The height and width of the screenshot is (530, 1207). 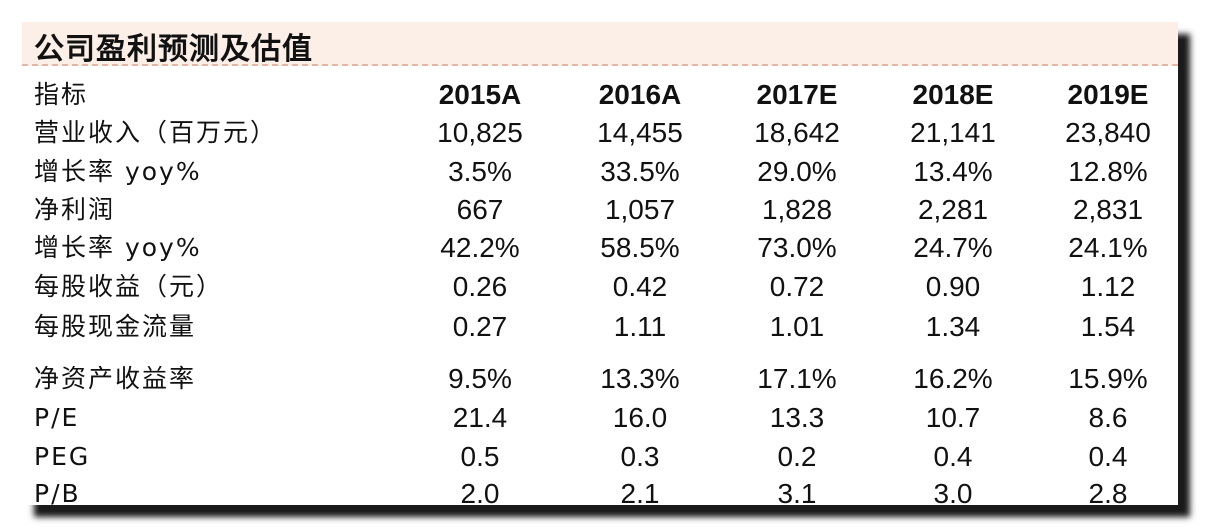 I want to click on cell: 2.8, so click(x=1108, y=491).